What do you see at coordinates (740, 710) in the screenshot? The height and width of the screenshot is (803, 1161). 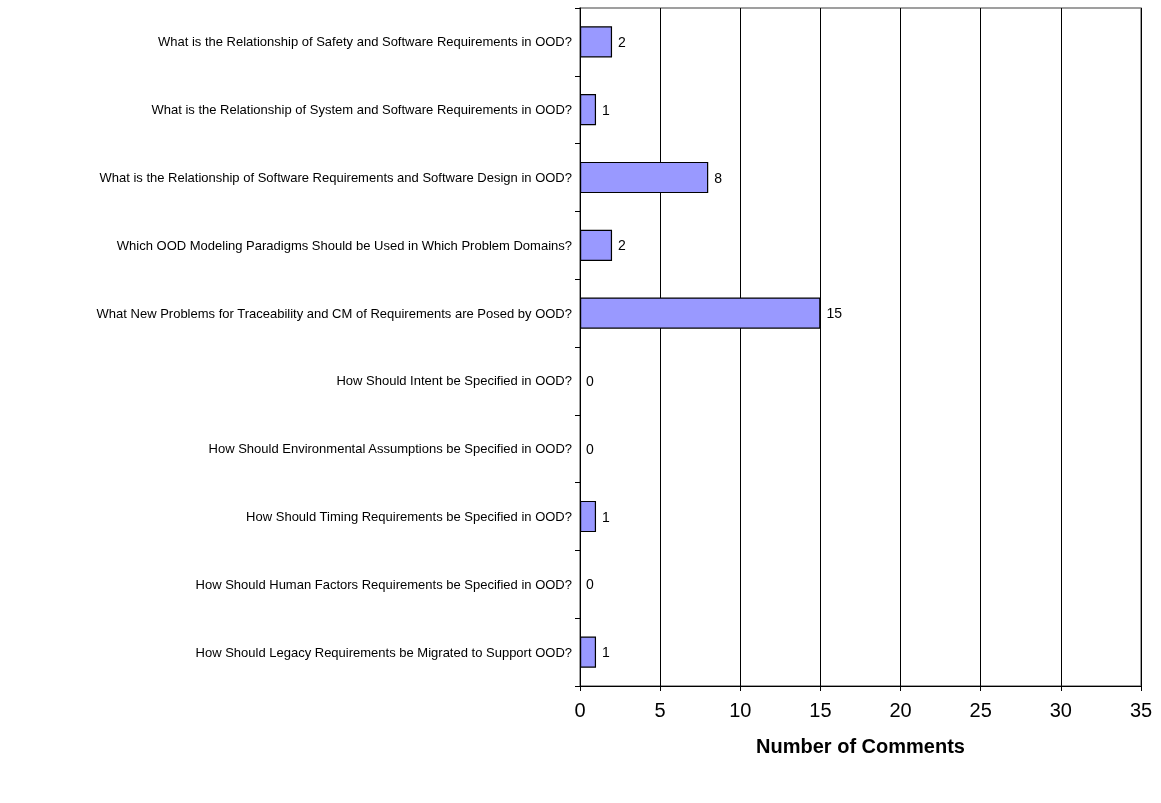 I see `x-tick-label: 10` at bounding box center [740, 710].